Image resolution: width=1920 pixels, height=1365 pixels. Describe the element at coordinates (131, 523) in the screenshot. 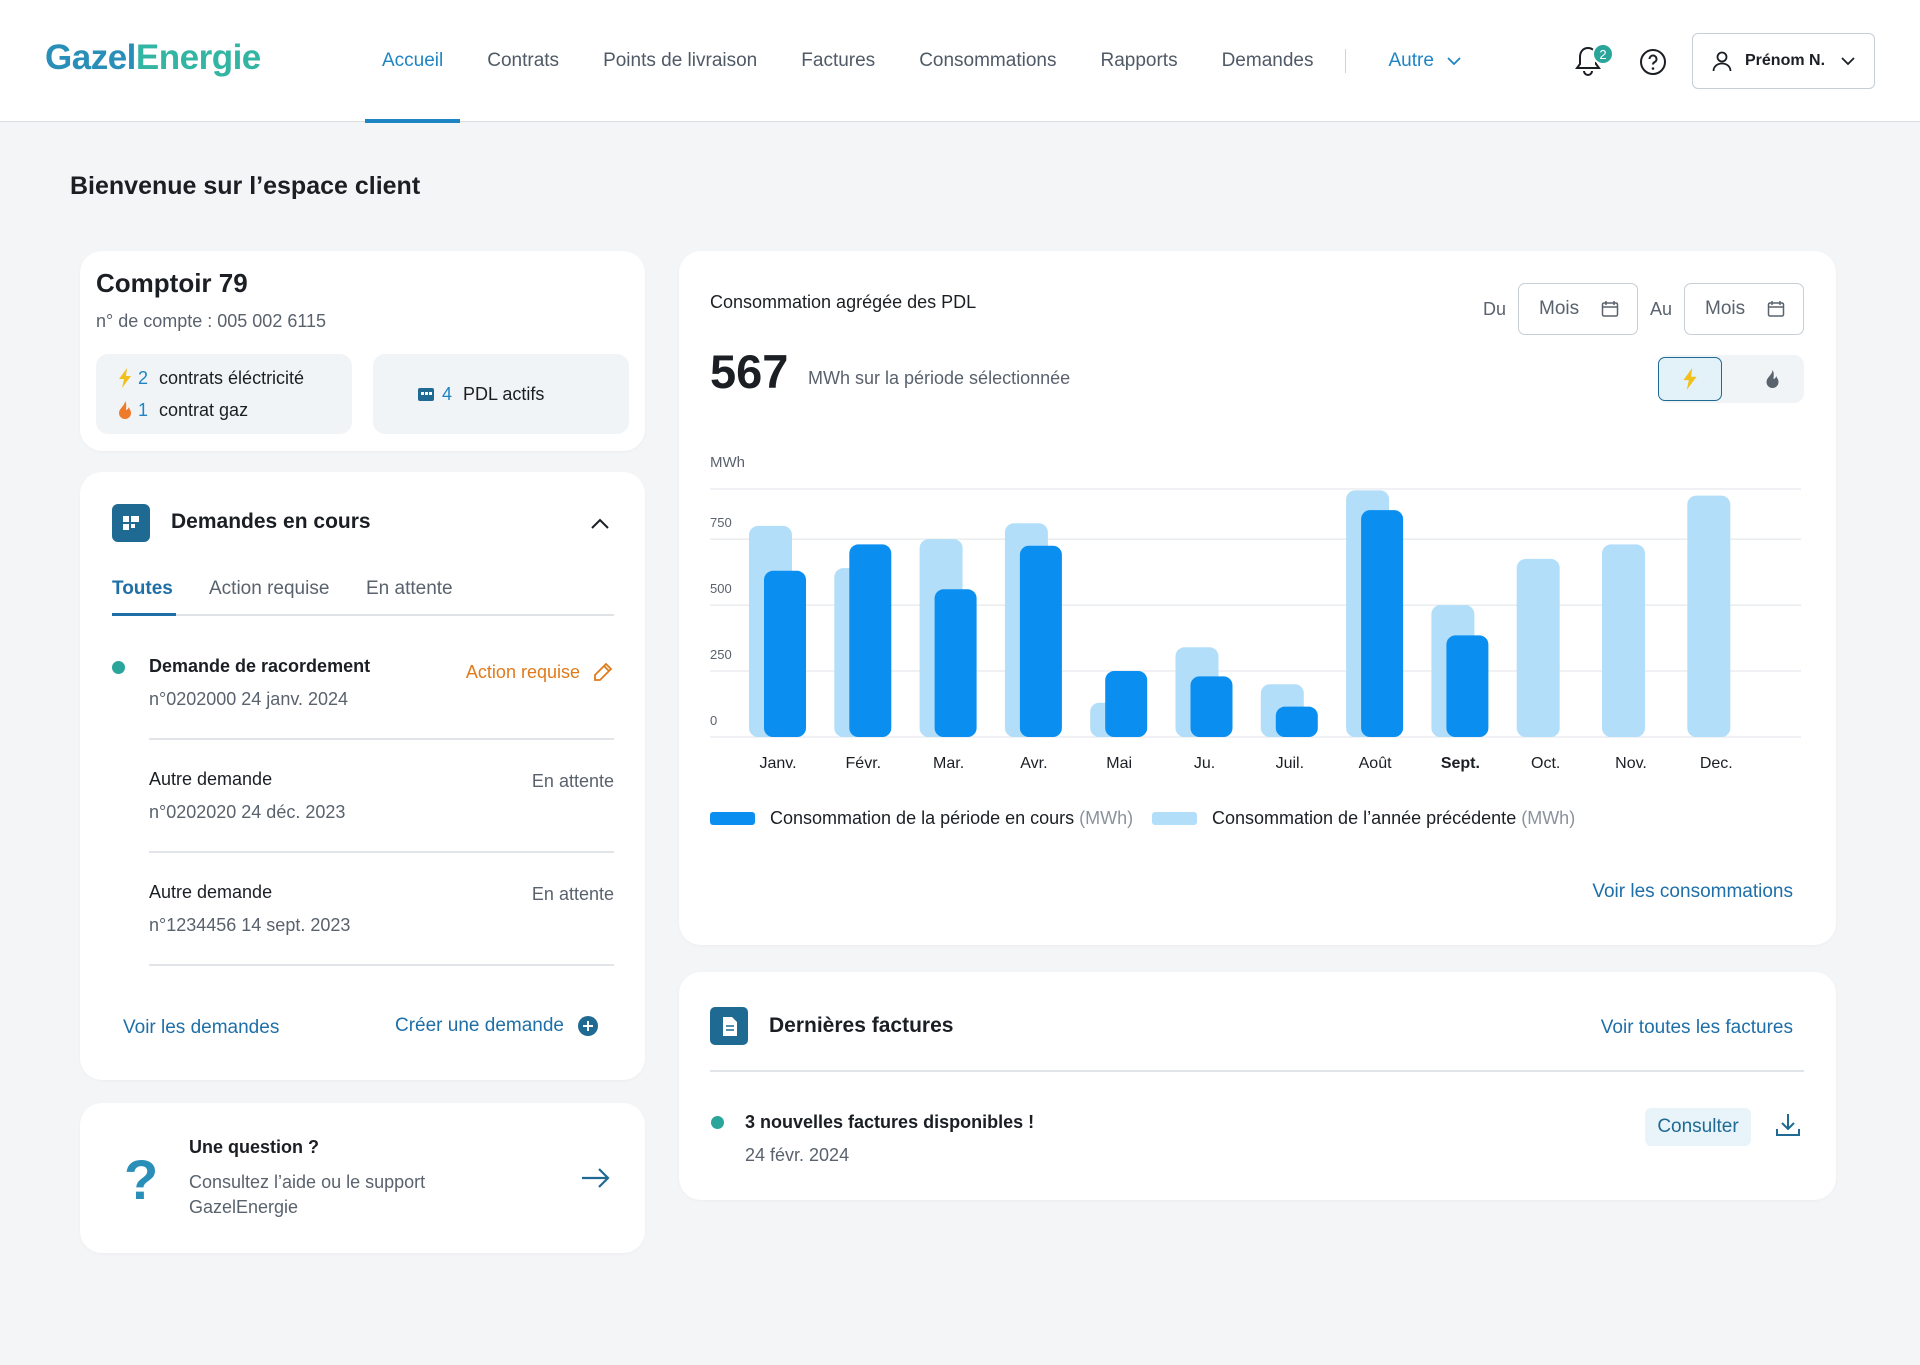

I see `requests-icon` at that location.